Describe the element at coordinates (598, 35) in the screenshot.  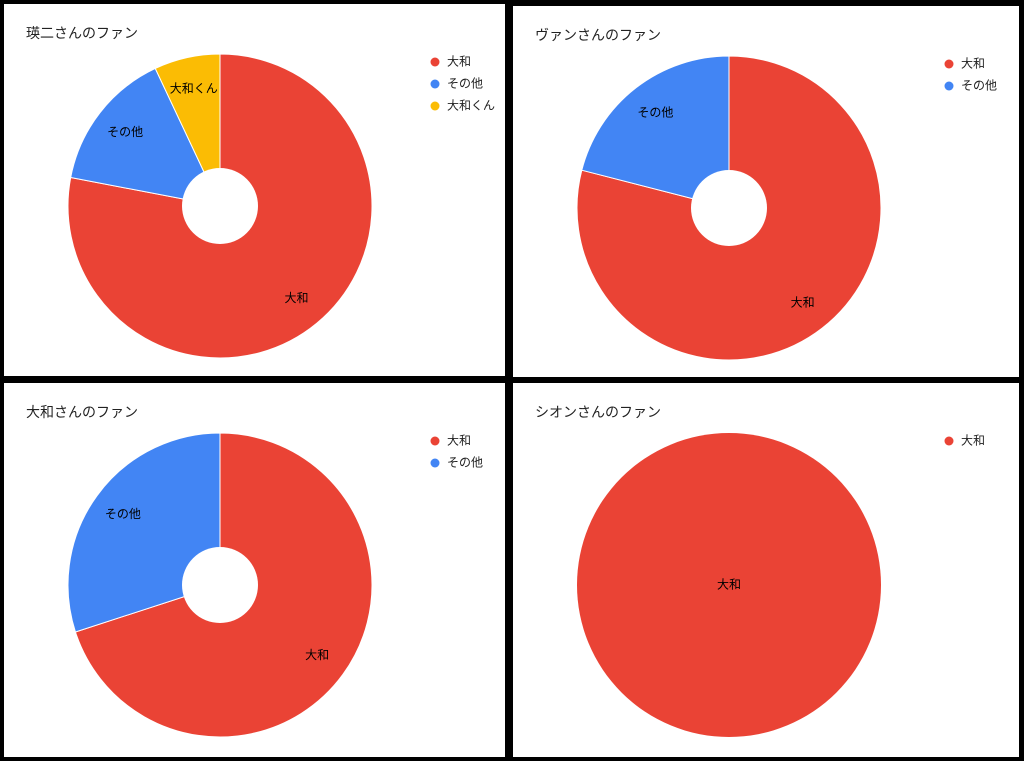
I see `chart-title: ヴァンさんのファン` at that location.